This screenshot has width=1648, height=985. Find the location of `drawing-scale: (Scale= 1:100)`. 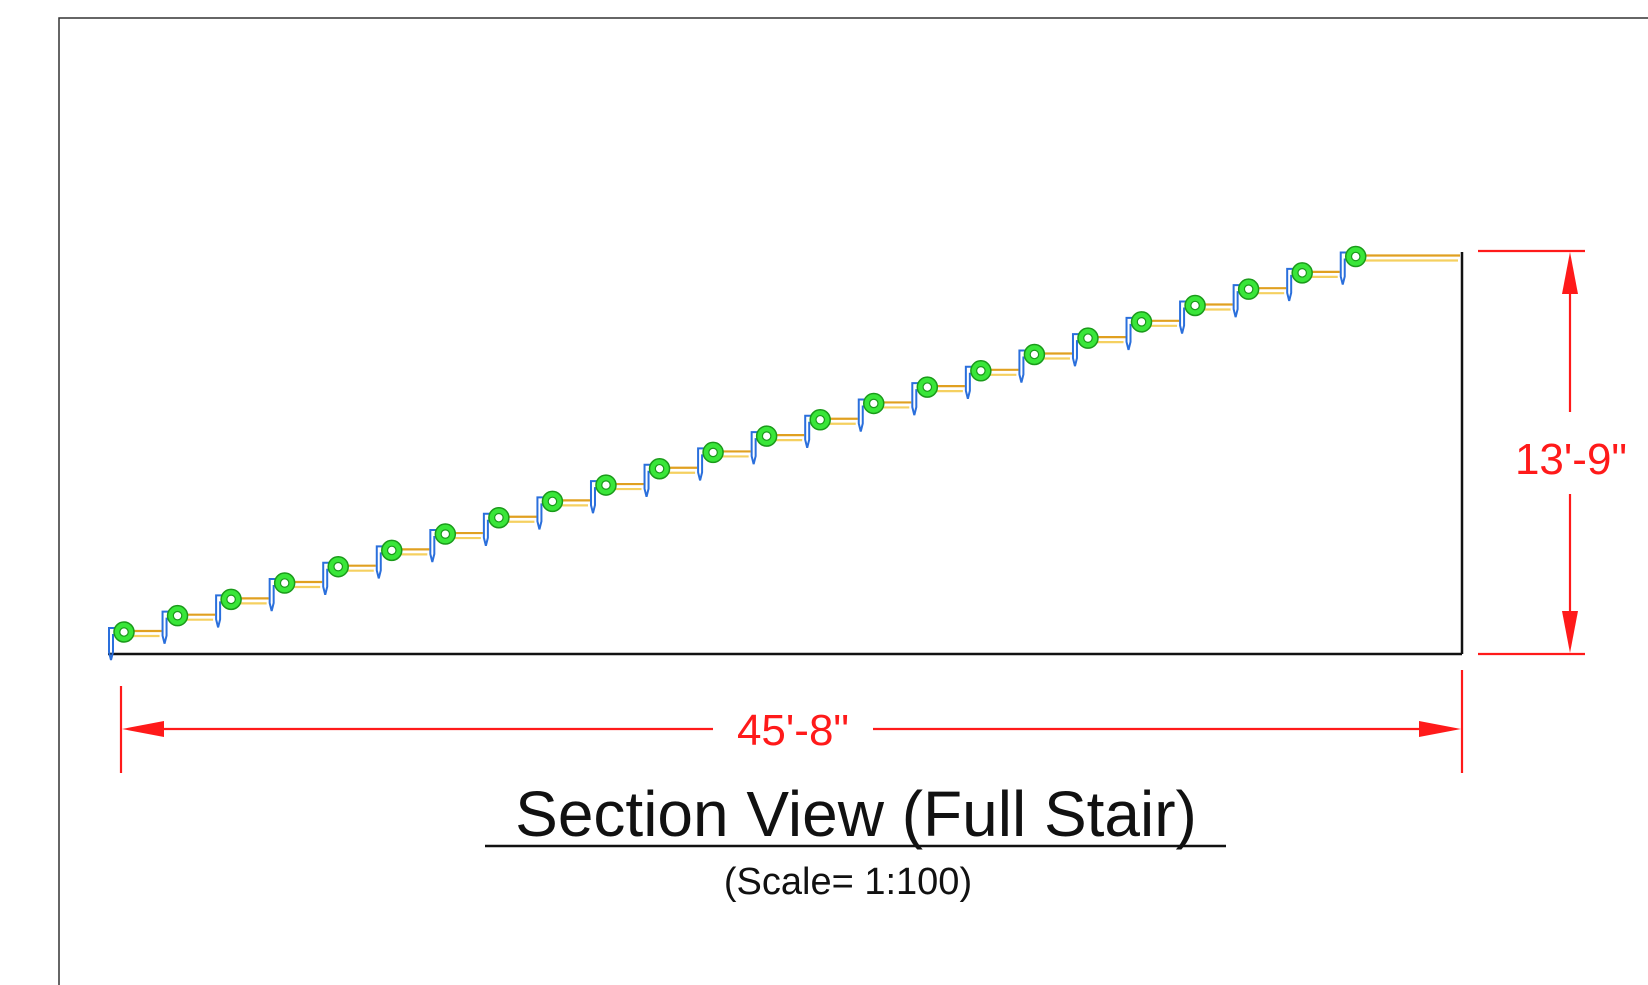

drawing-scale: (Scale= 1:100) is located at coordinates (848, 882).